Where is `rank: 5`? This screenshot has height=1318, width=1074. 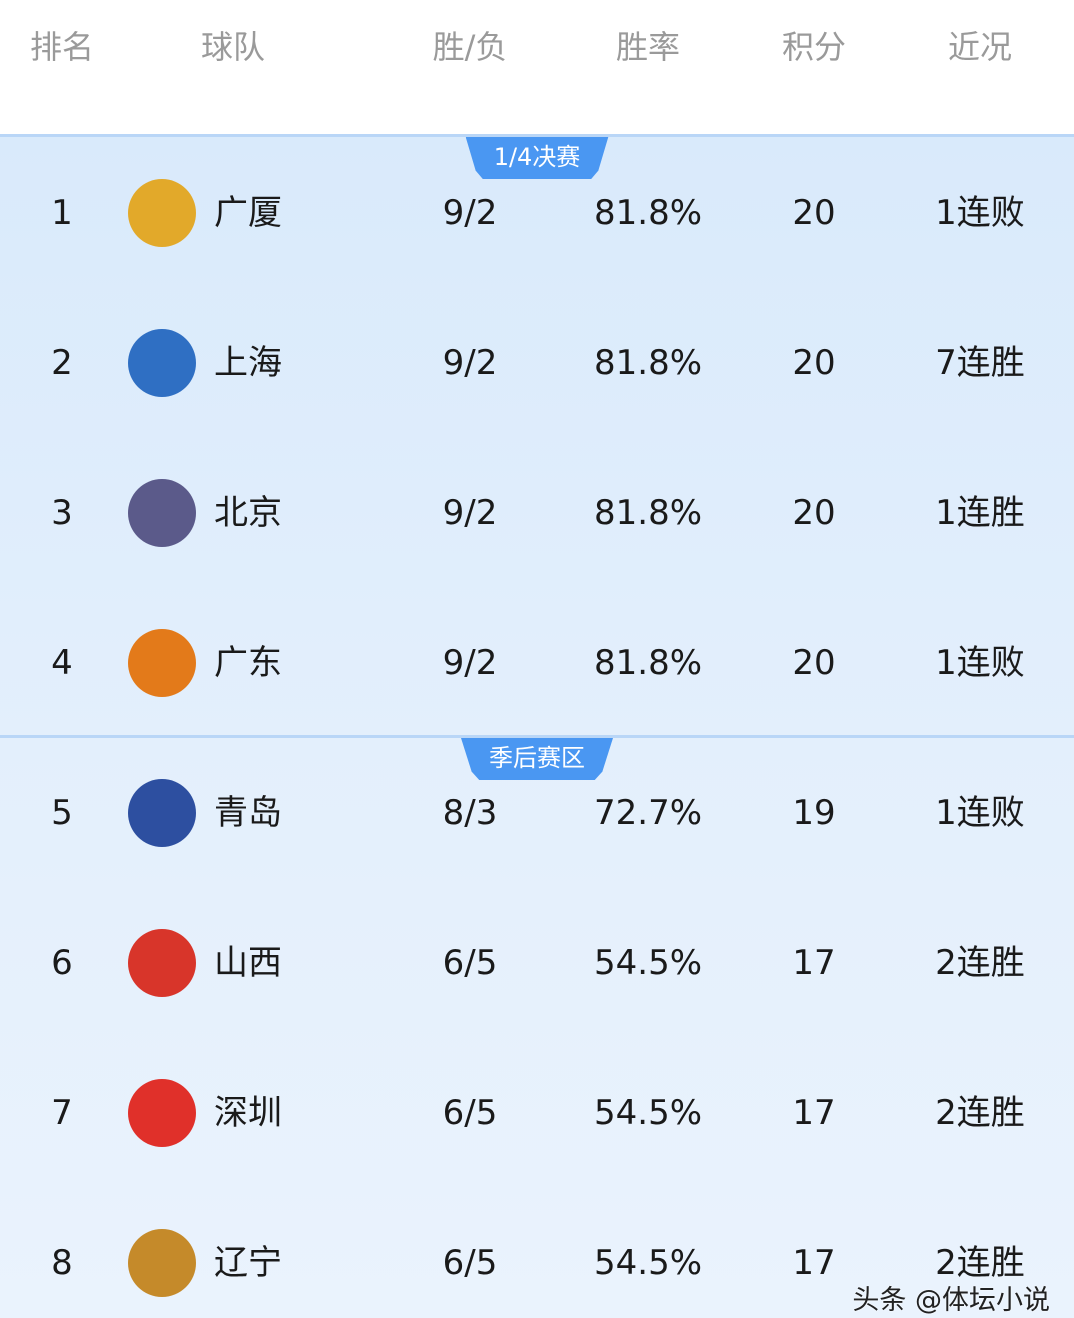
rank: 5 is located at coordinates (62, 813).